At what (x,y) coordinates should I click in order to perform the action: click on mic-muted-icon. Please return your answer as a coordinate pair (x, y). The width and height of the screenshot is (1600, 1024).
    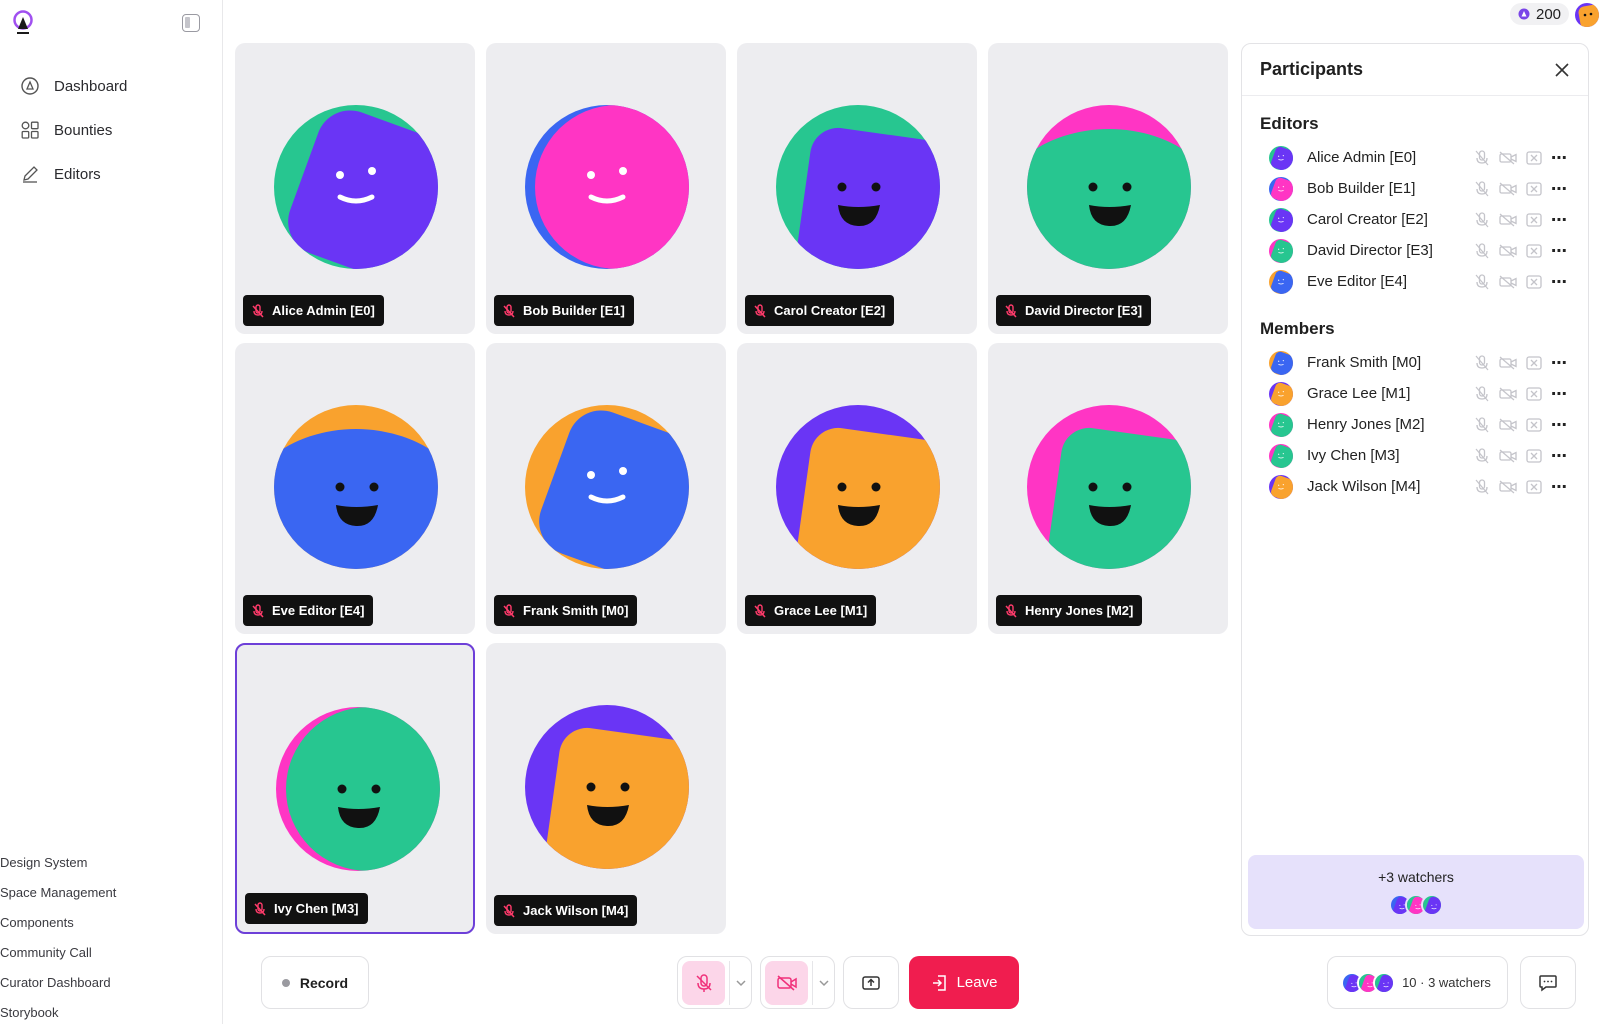
    Looking at the image, I should click on (760, 310).